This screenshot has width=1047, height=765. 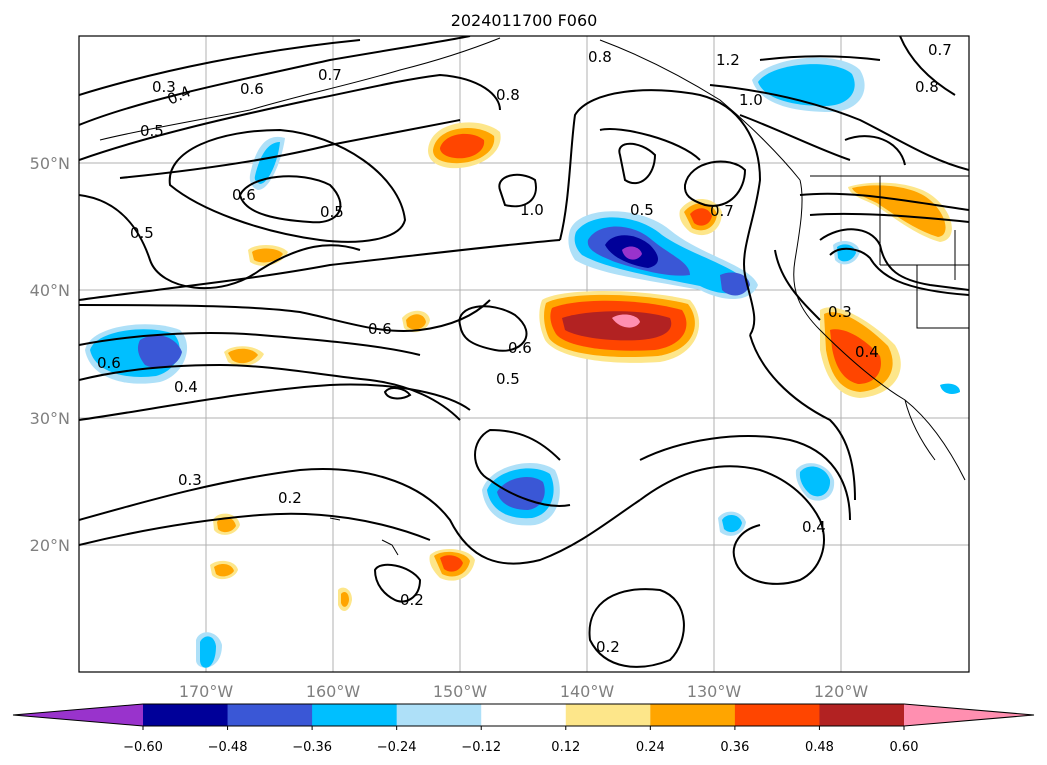 What do you see at coordinates (714, 691) in the screenshot?
I see `lon-label: 130°W` at bounding box center [714, 691].